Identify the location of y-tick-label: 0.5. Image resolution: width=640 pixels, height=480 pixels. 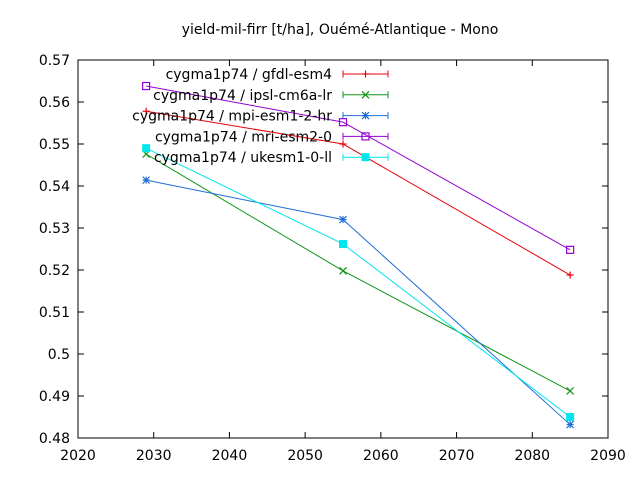
(59, 355).